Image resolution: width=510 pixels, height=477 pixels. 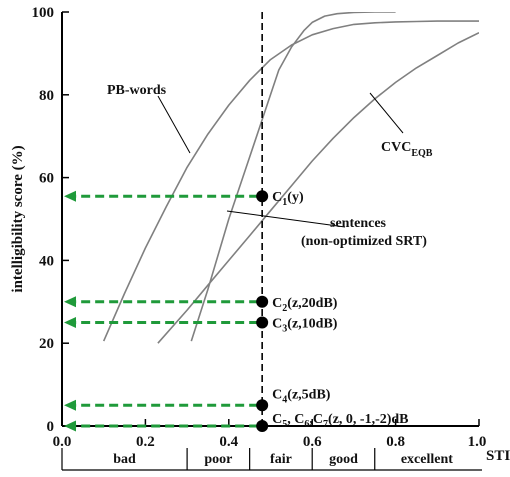 I want to click on y-tick-label: 20, so click(x=46, y=344).